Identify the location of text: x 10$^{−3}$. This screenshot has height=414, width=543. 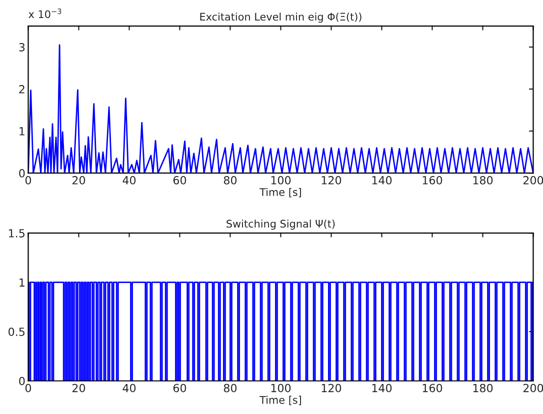
(45, 13).